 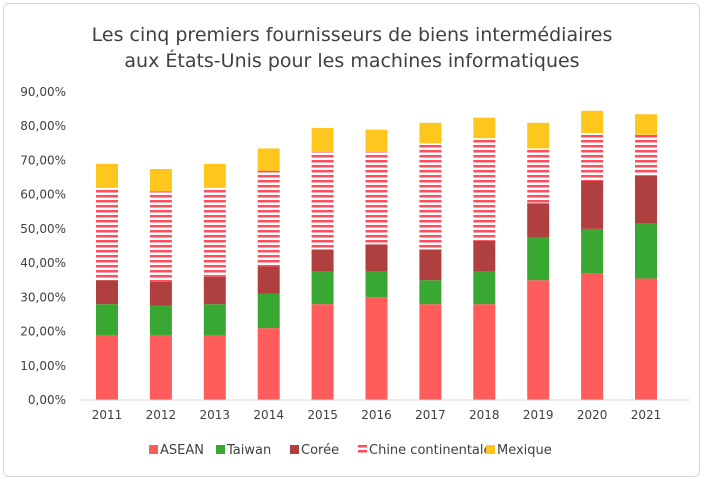 What do you see at coordinates (268, 218) in the screenshot?
I see `bar-segment-chine-continentale-2014` at bounding box center [268, 218].